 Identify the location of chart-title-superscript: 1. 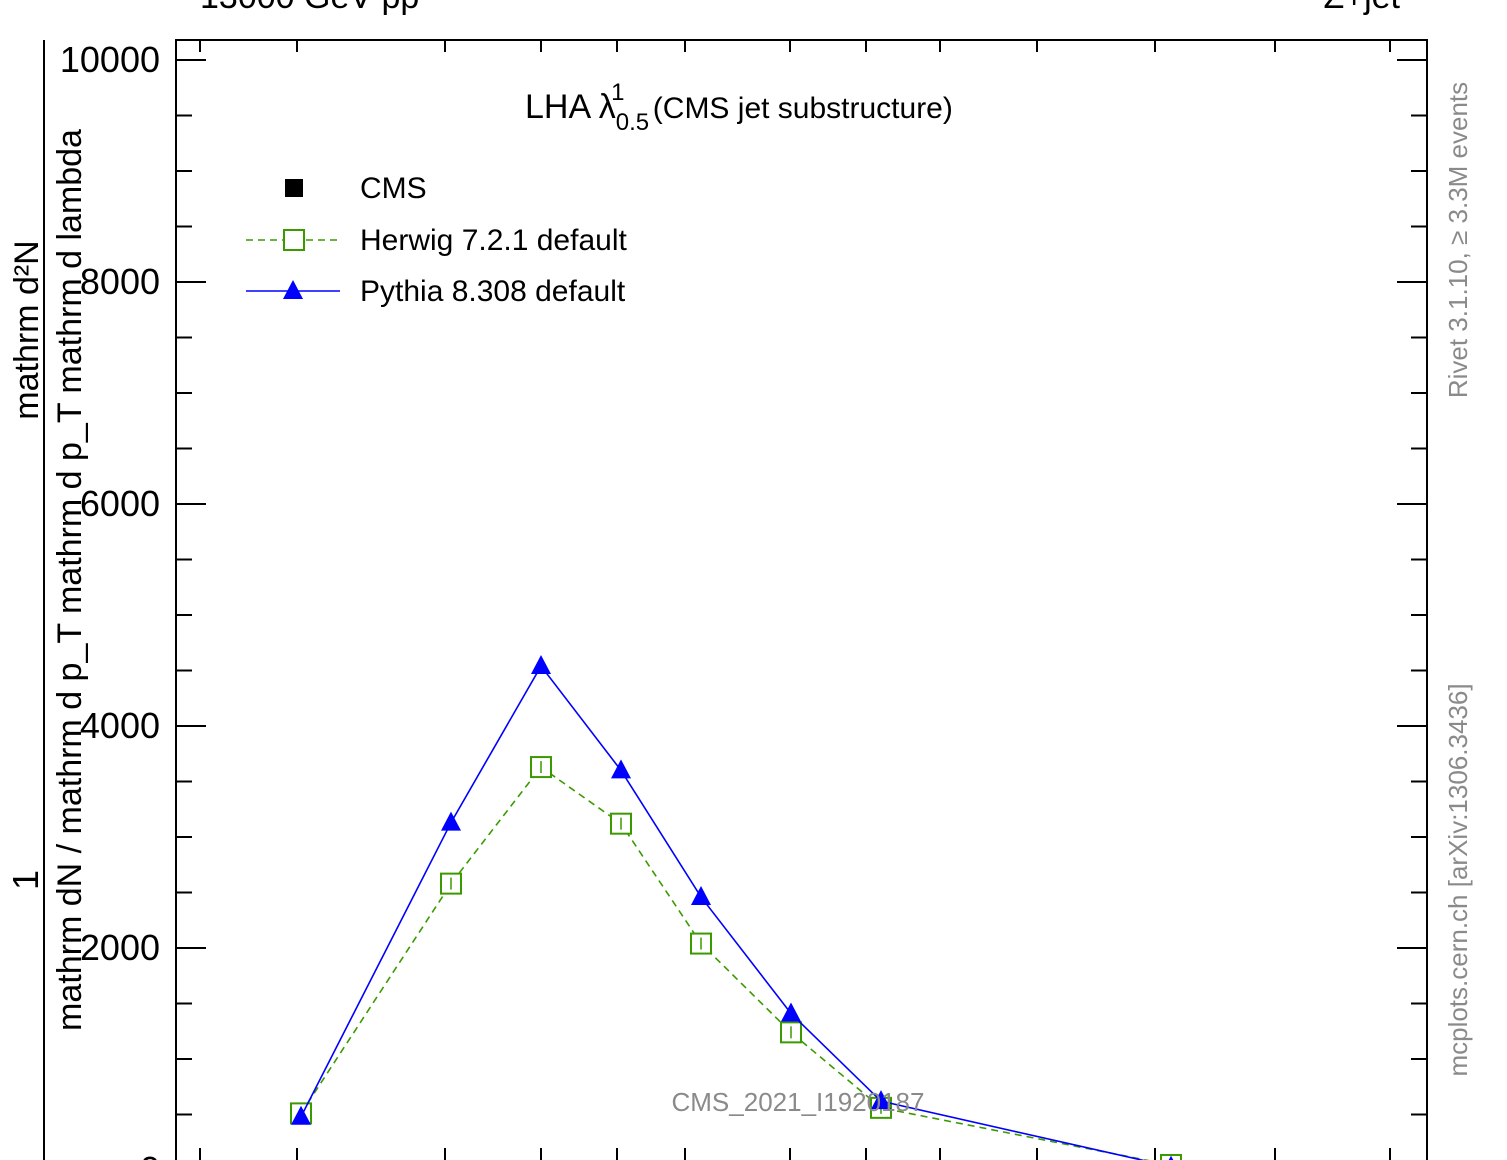
(617, 92).